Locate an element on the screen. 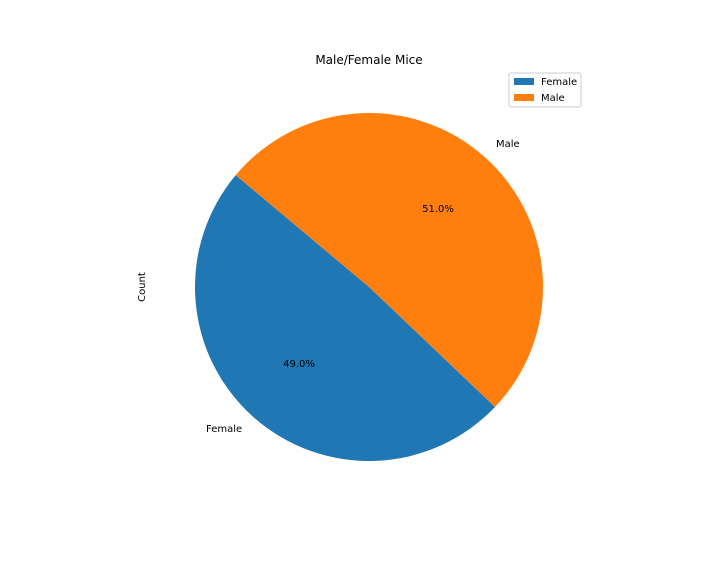  slice-label-female: Female is located at coordinates (224, 429).